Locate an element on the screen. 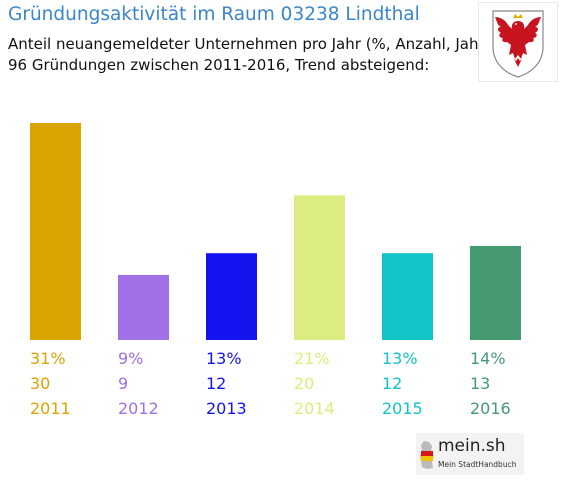 Image resolution: width=562 pixels, height=482 pixels. year-label-2015: 2015 is located at coordinates (402, 408).